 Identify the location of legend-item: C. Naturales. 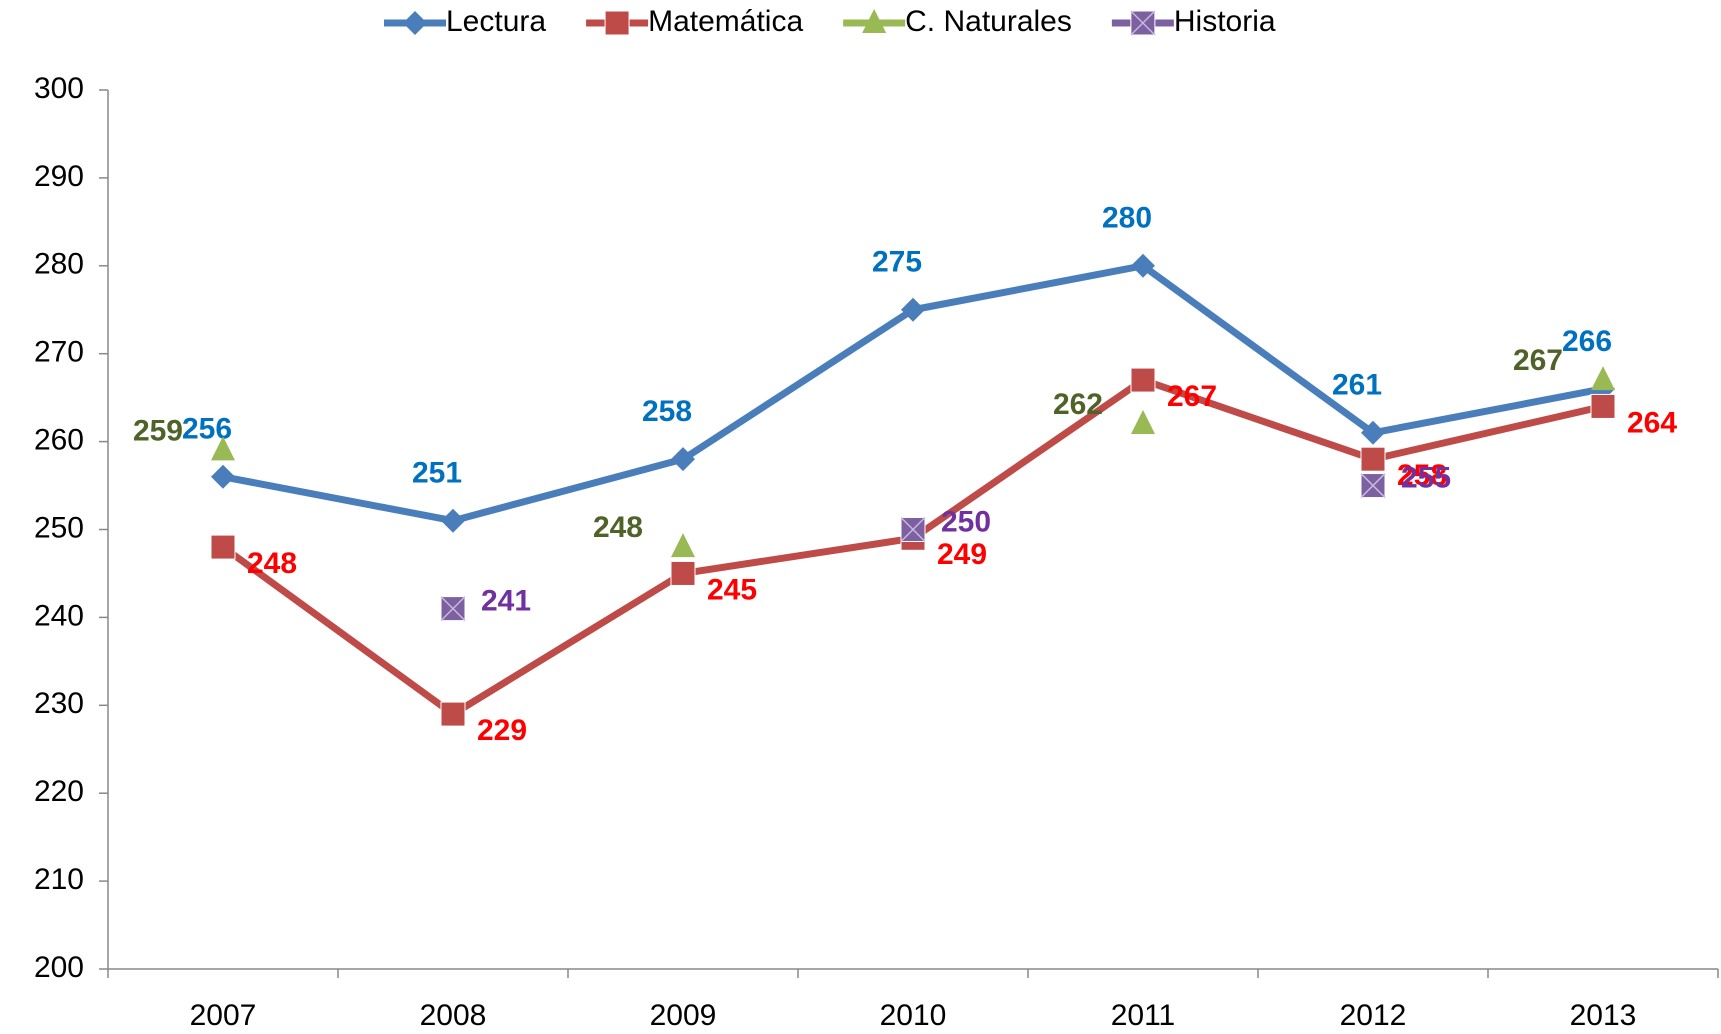
(957, 21).